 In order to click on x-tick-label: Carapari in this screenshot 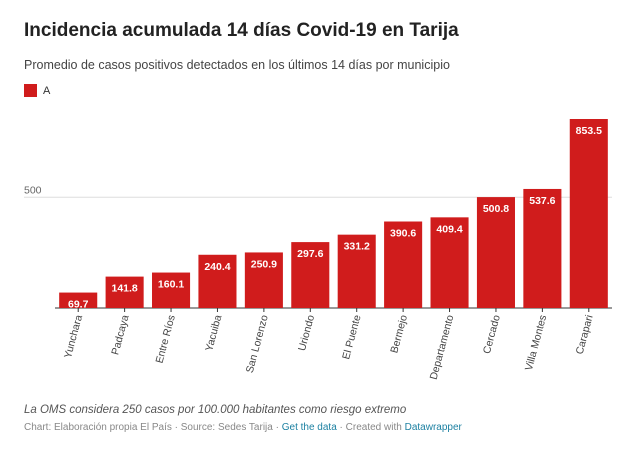, I will do `click(585, 335)`.